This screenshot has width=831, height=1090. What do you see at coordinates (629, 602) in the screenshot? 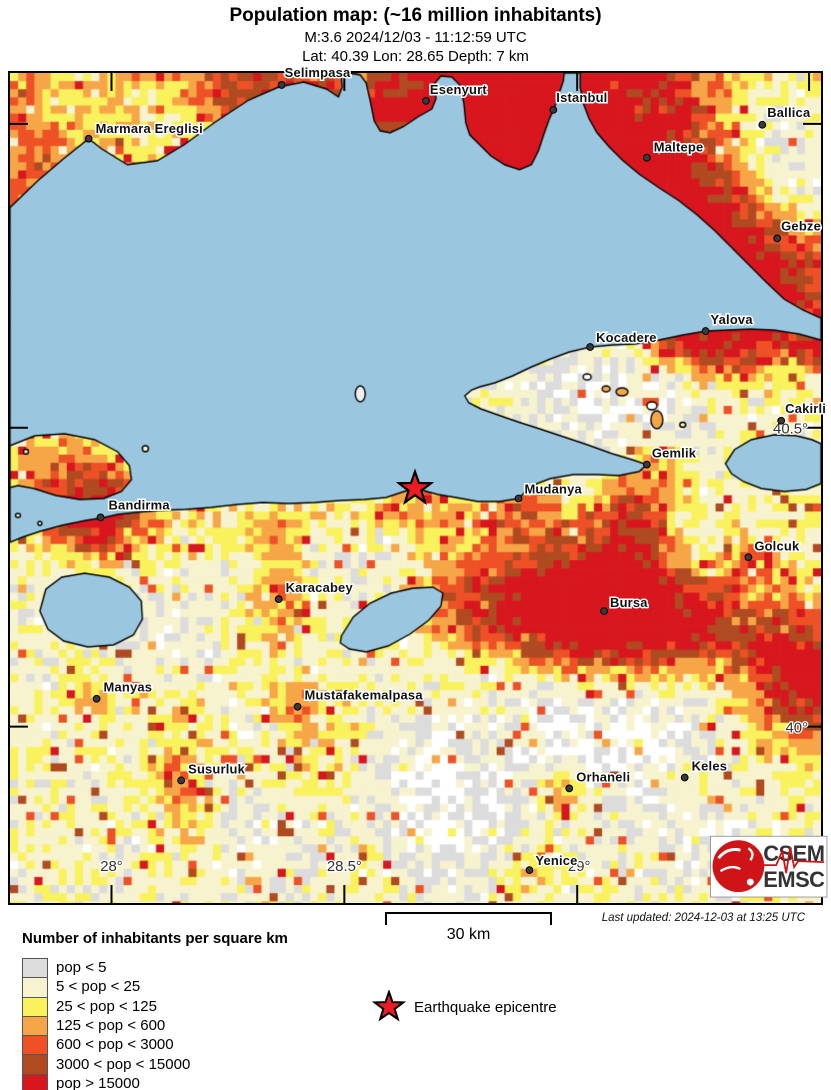
I see `city-label: Bursa` at bounding box center [629, 602].